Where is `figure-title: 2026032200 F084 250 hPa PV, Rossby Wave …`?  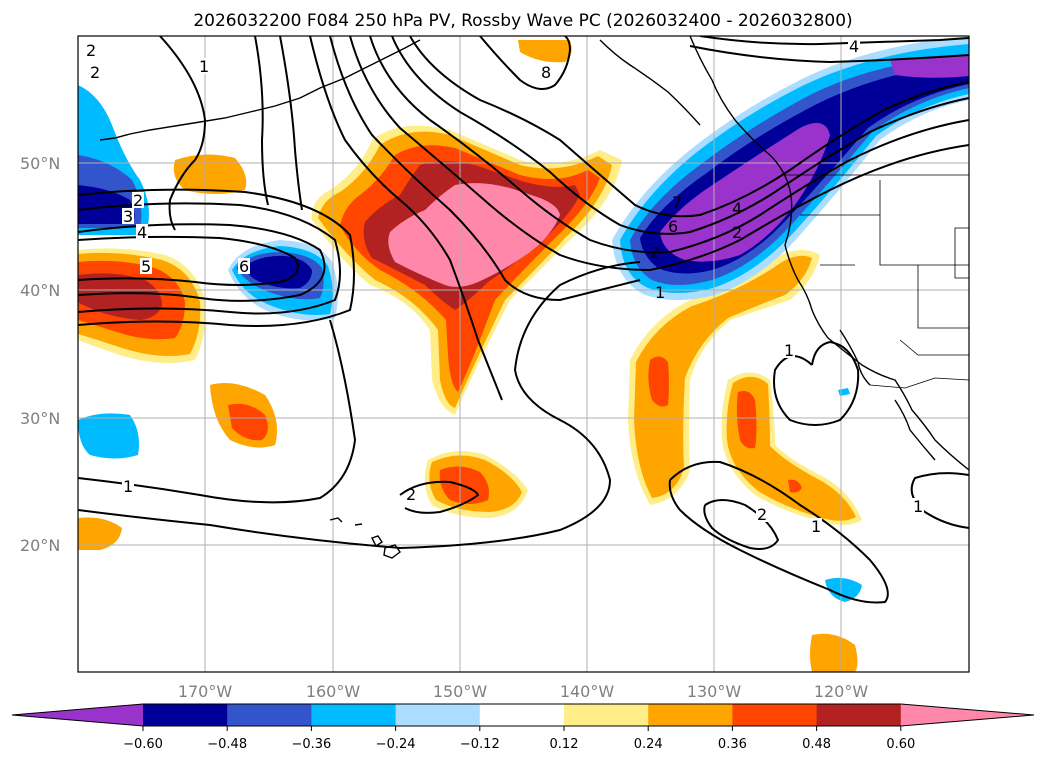
figure-title: 2026032200 F084 250 hPa PV, Rossby Wave … is located at coordinates (522, 21).